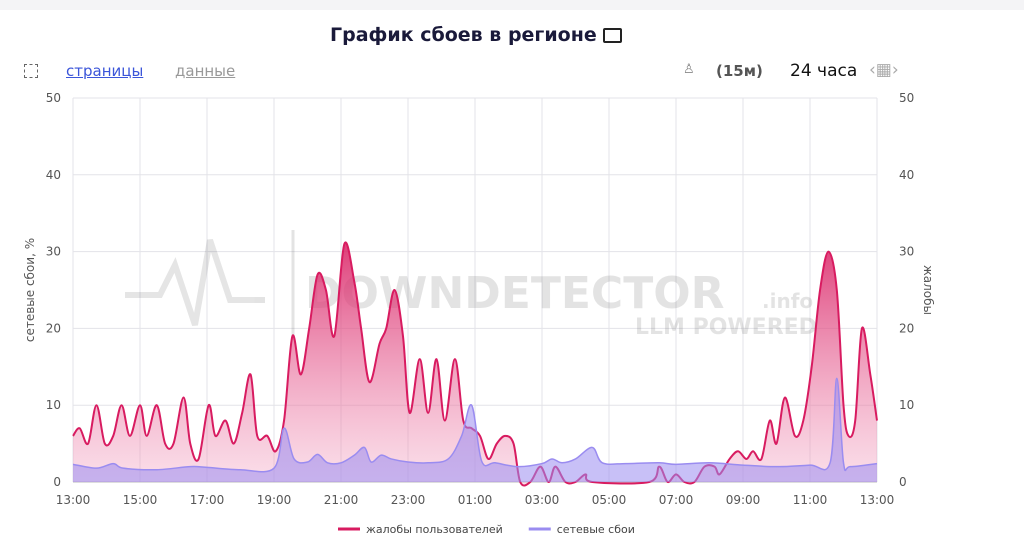 This screenshot has width=1024, height=549. What do you see at coordinates (205, 71) in the screenshot?
I see `tab-link: данные` at bounding box center [205, 71].